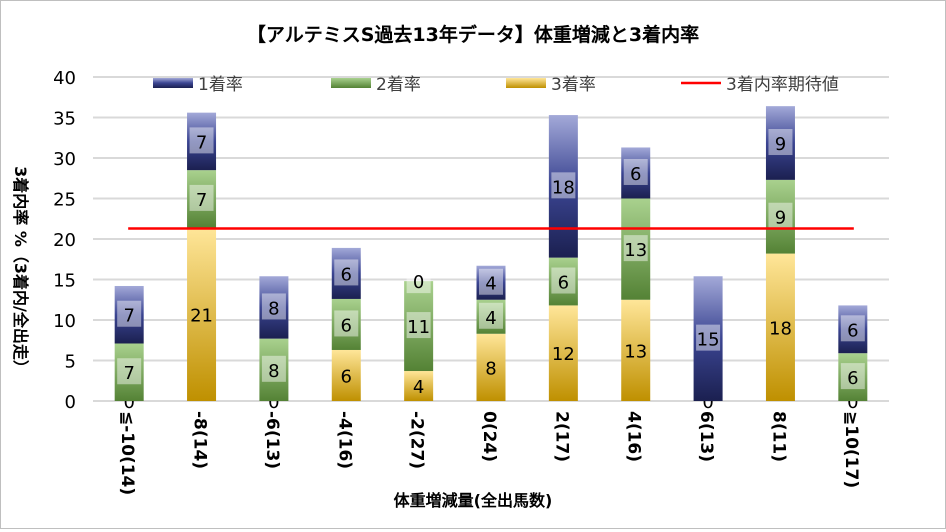  Describe the element at coordinates (200, 440) in the screenshot. I see `x-tick-label: -8(14)` at that location.